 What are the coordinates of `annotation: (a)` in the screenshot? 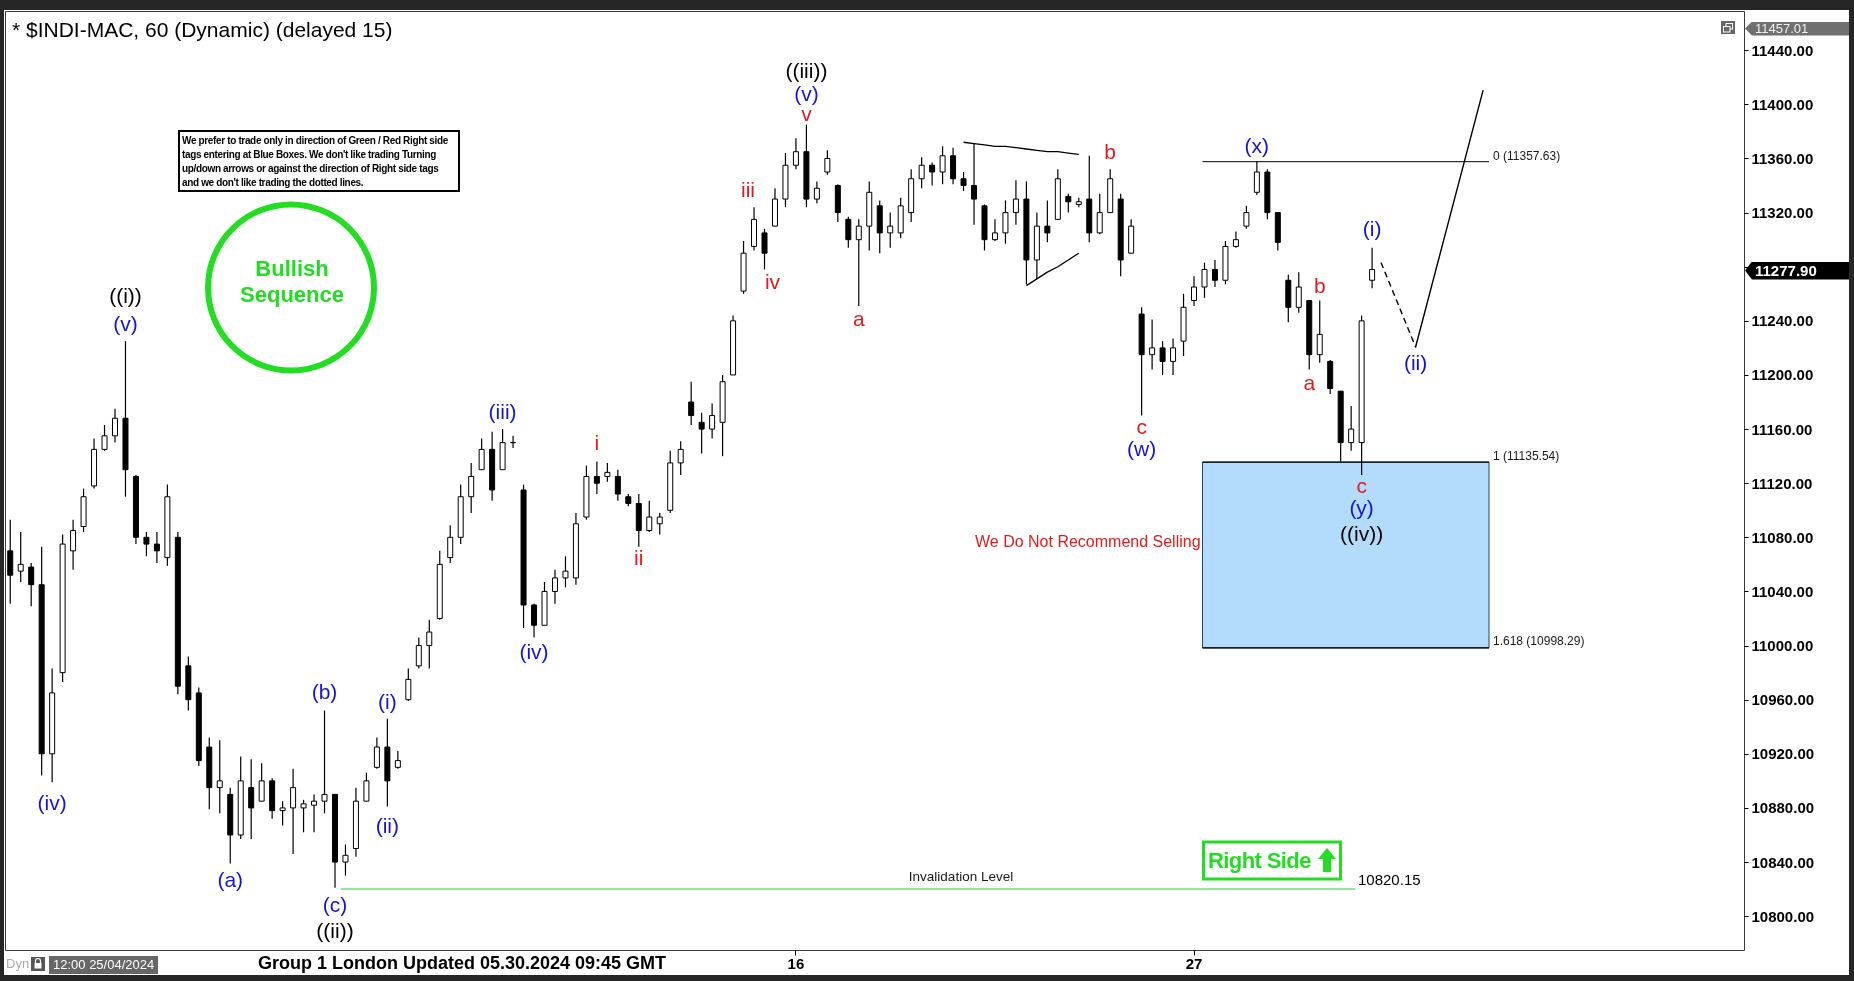 It's located at (230, 880).